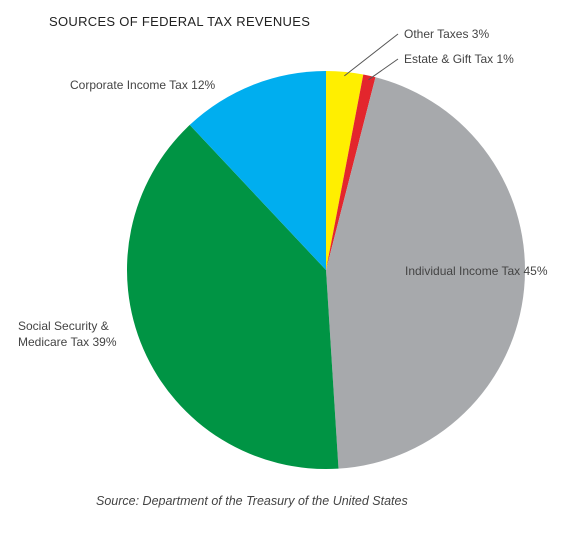 Image resolution: width=585 pixels, height=540 pixels. Describe the element at coordinates (446, 34) in the screenshot. I see `slice-label-other-taxes: Other Taxes 3%` at that location.